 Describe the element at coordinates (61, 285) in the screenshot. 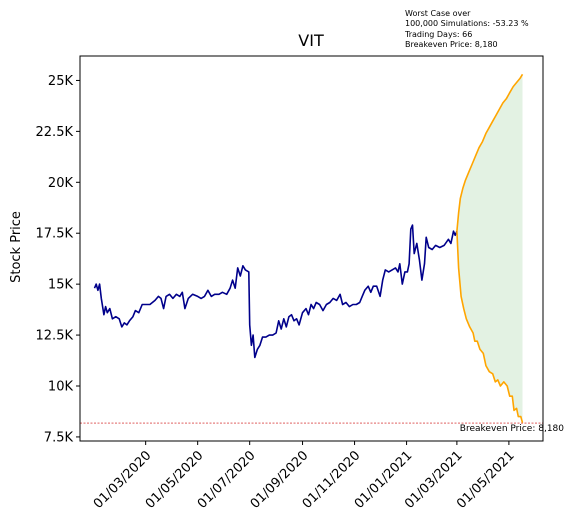

I see `y-tick-label: 15K` at that location.